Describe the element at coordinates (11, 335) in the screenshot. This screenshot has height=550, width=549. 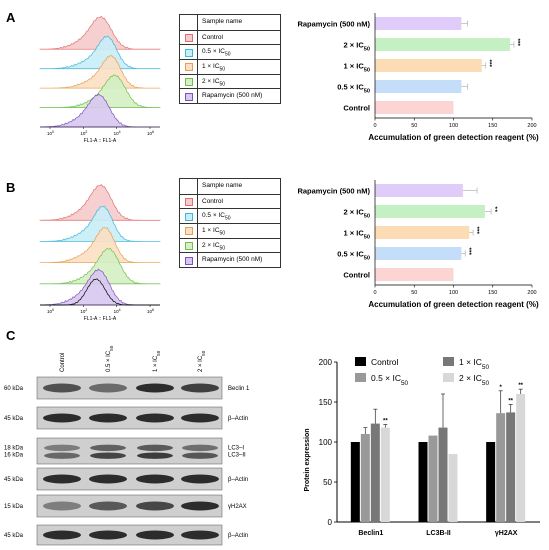
I see `panel-letter-c: C` at that location.